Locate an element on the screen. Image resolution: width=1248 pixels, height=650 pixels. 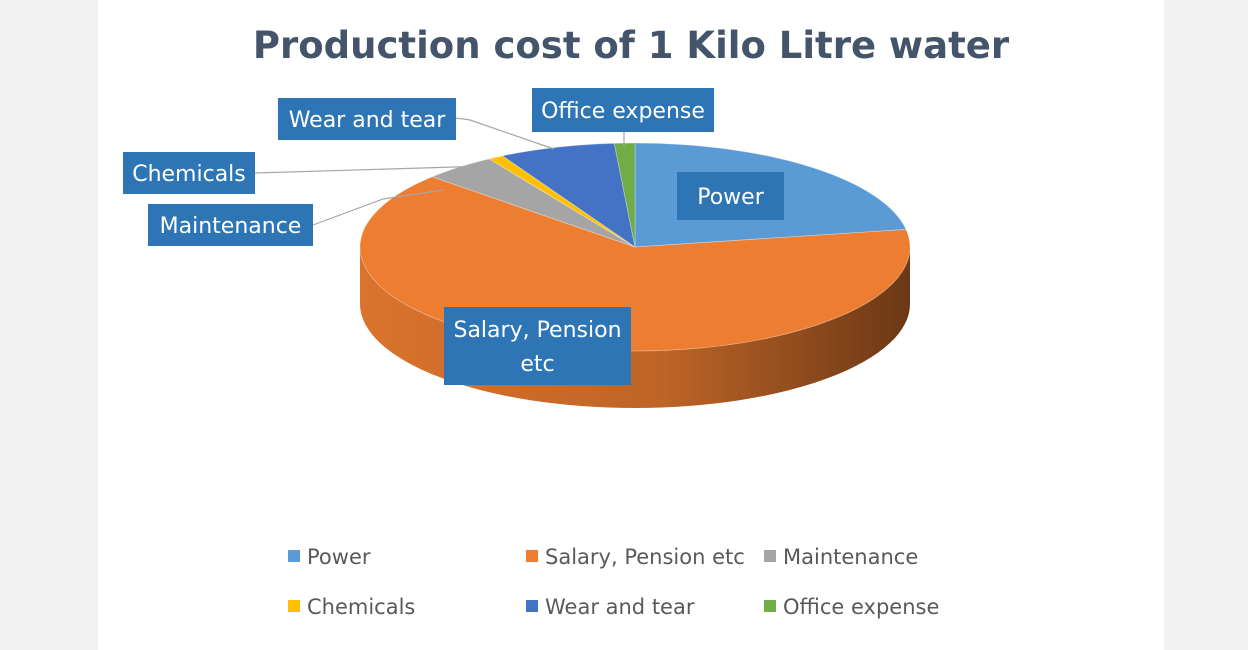
data-label-box-salary-pension-etc is located at coordinates (537, 346).